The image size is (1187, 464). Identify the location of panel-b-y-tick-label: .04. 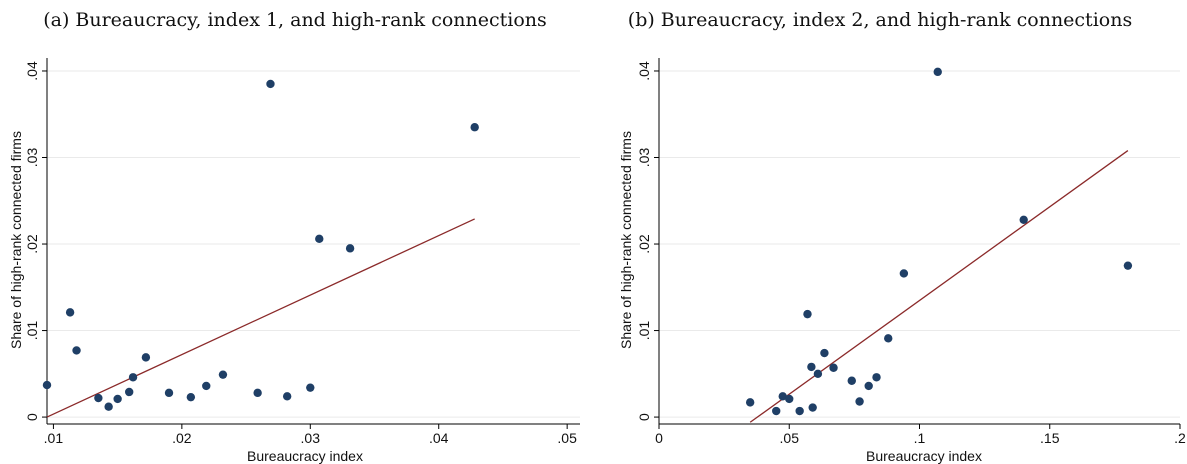
(644, 71).